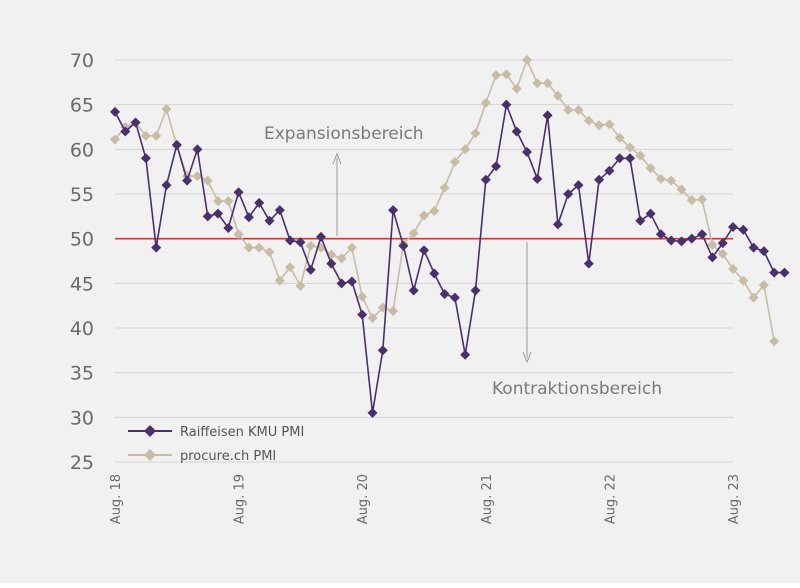 The height and width of the screenshot is (588, 800). What do you see at coordinates (82, 463) in the screenshot?
I see `y-tick-label-25: 25` at bounding box center [82, 463].